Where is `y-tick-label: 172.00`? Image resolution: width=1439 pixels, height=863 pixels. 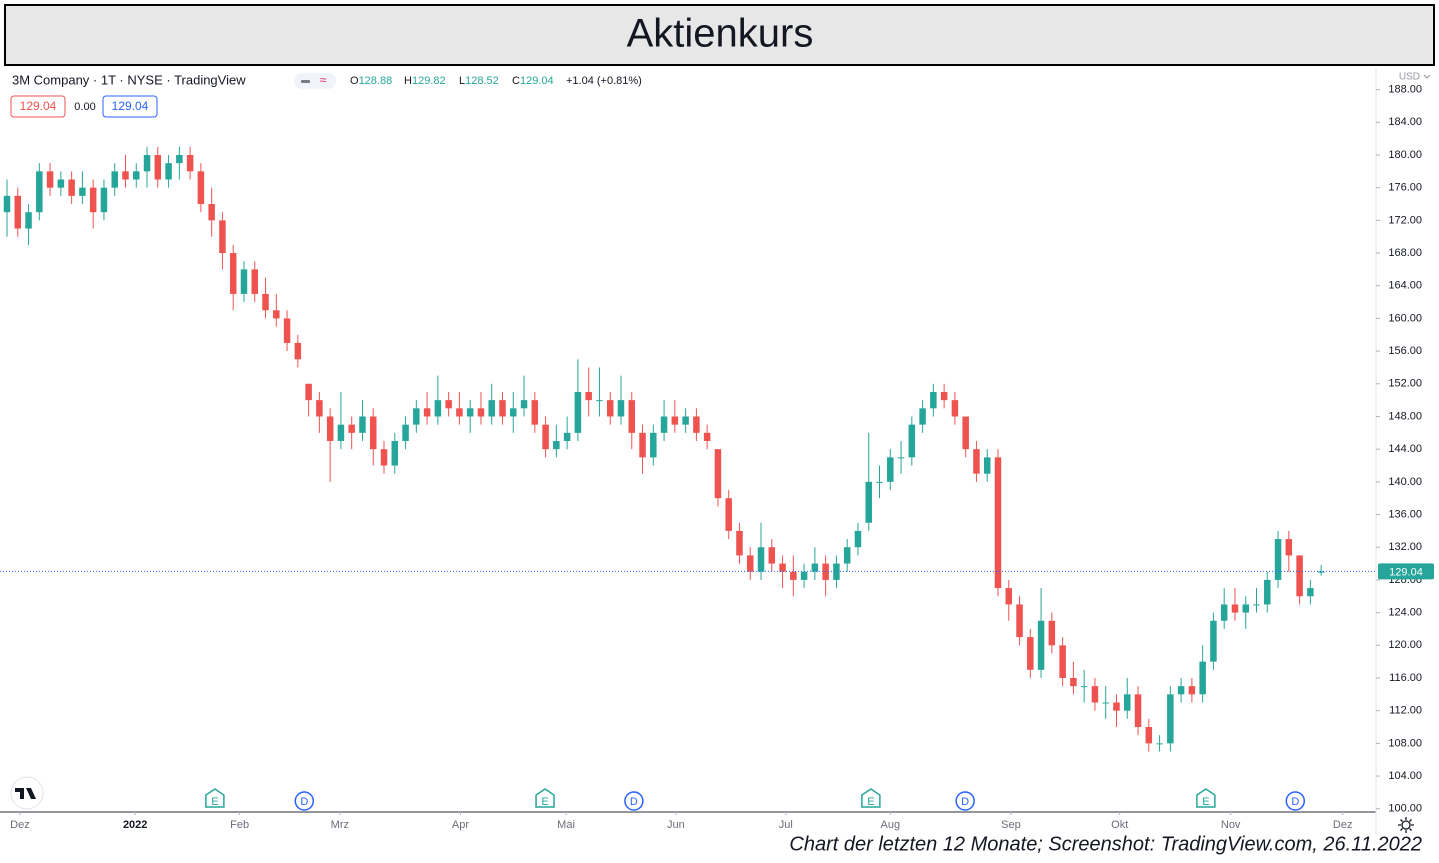 y-tick-label: 172.00 is located at coordinates (1405, 220).